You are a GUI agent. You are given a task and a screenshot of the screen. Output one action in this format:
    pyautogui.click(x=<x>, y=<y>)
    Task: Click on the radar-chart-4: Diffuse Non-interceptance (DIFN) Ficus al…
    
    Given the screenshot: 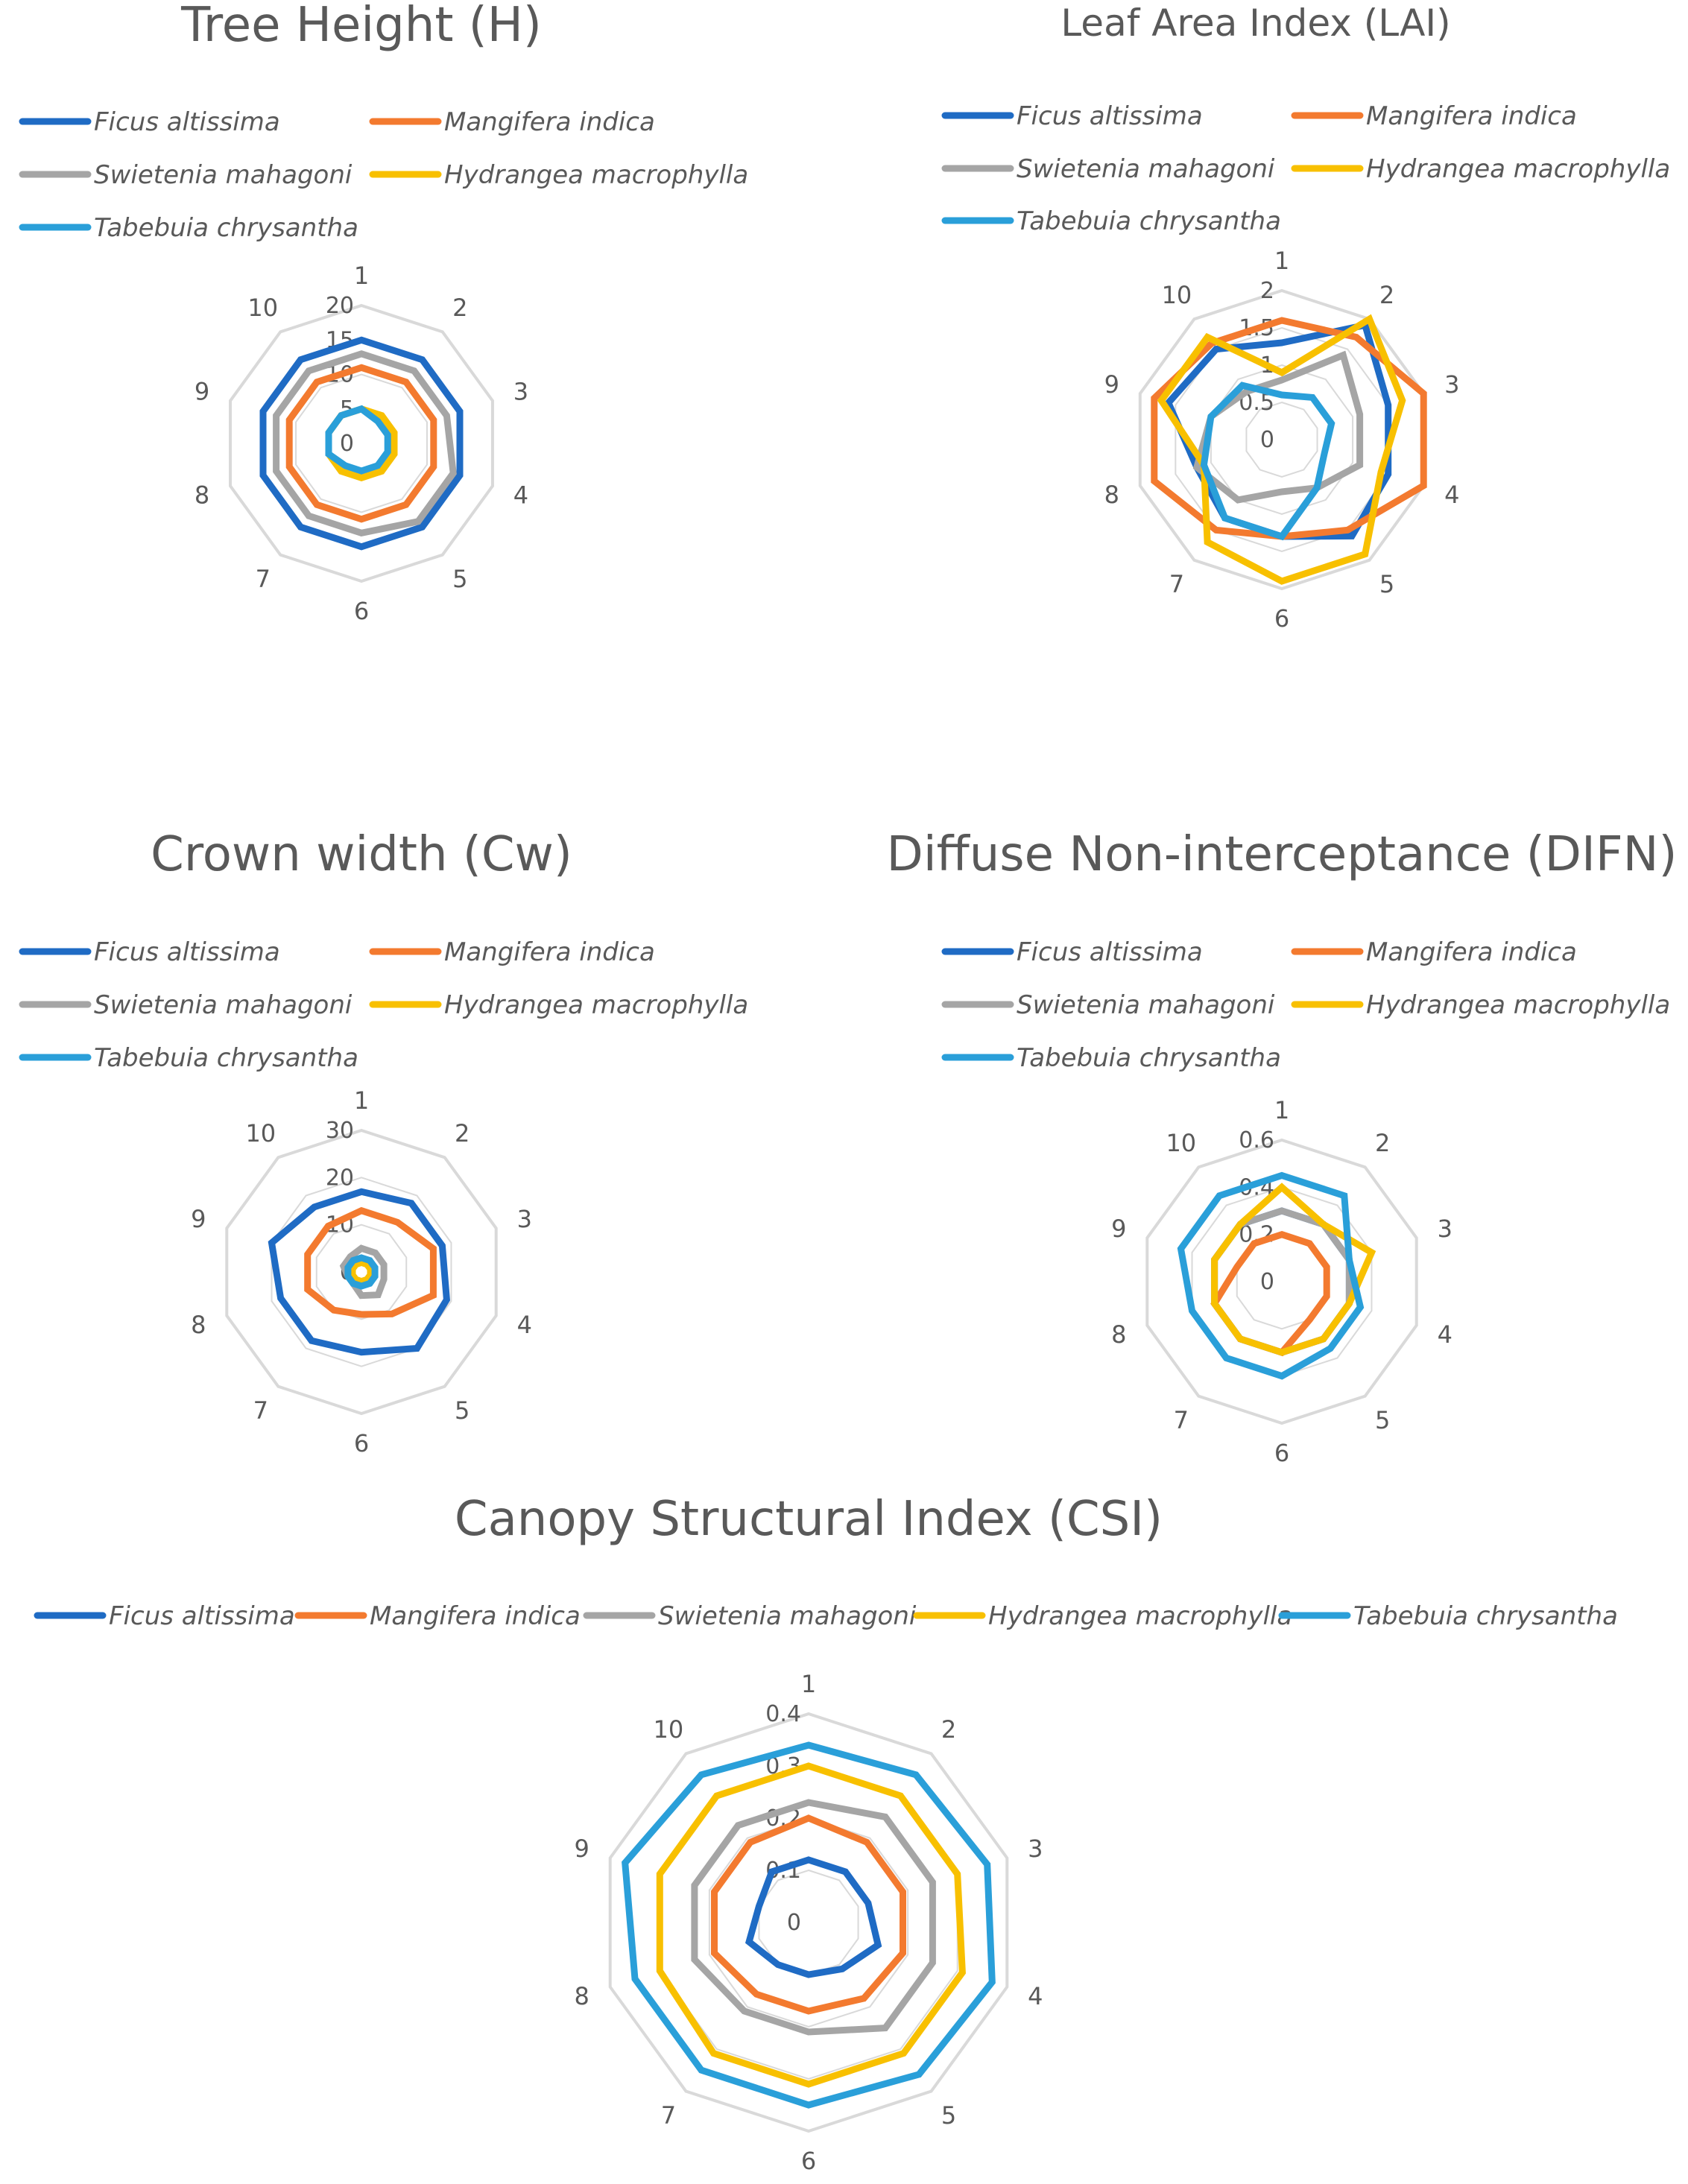 What is the action you would take?
    pyautogui.click(x=1282, y=1147)
    